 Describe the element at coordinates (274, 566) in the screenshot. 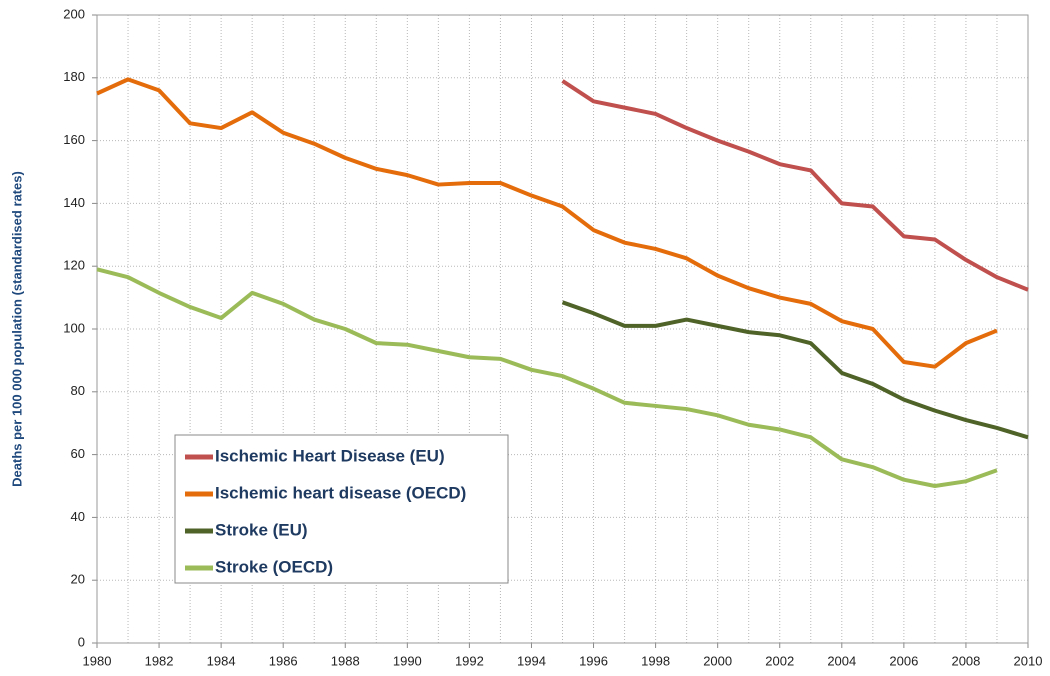

I see `legend-label: Stroke (OECD)` at that location.